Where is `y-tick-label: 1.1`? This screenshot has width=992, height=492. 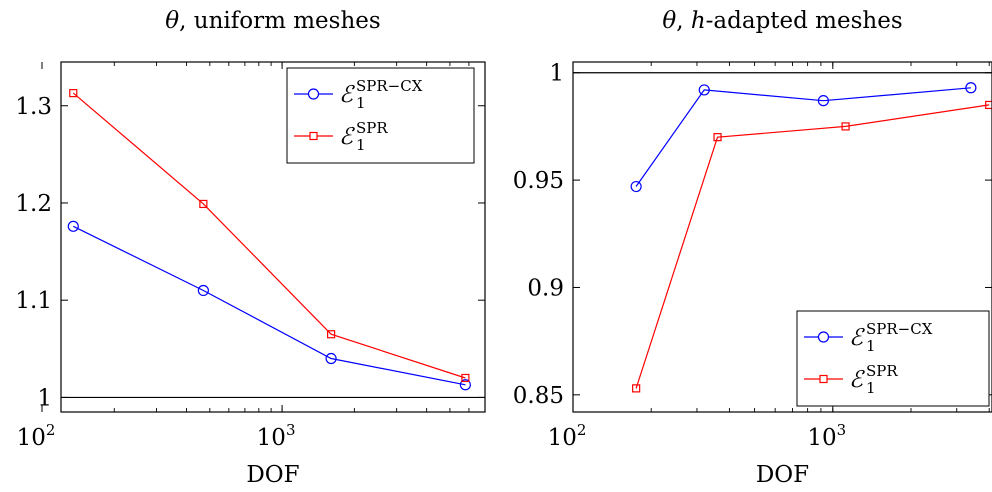
y-tick-label: 1.1 is located at coordinates (33, 301).